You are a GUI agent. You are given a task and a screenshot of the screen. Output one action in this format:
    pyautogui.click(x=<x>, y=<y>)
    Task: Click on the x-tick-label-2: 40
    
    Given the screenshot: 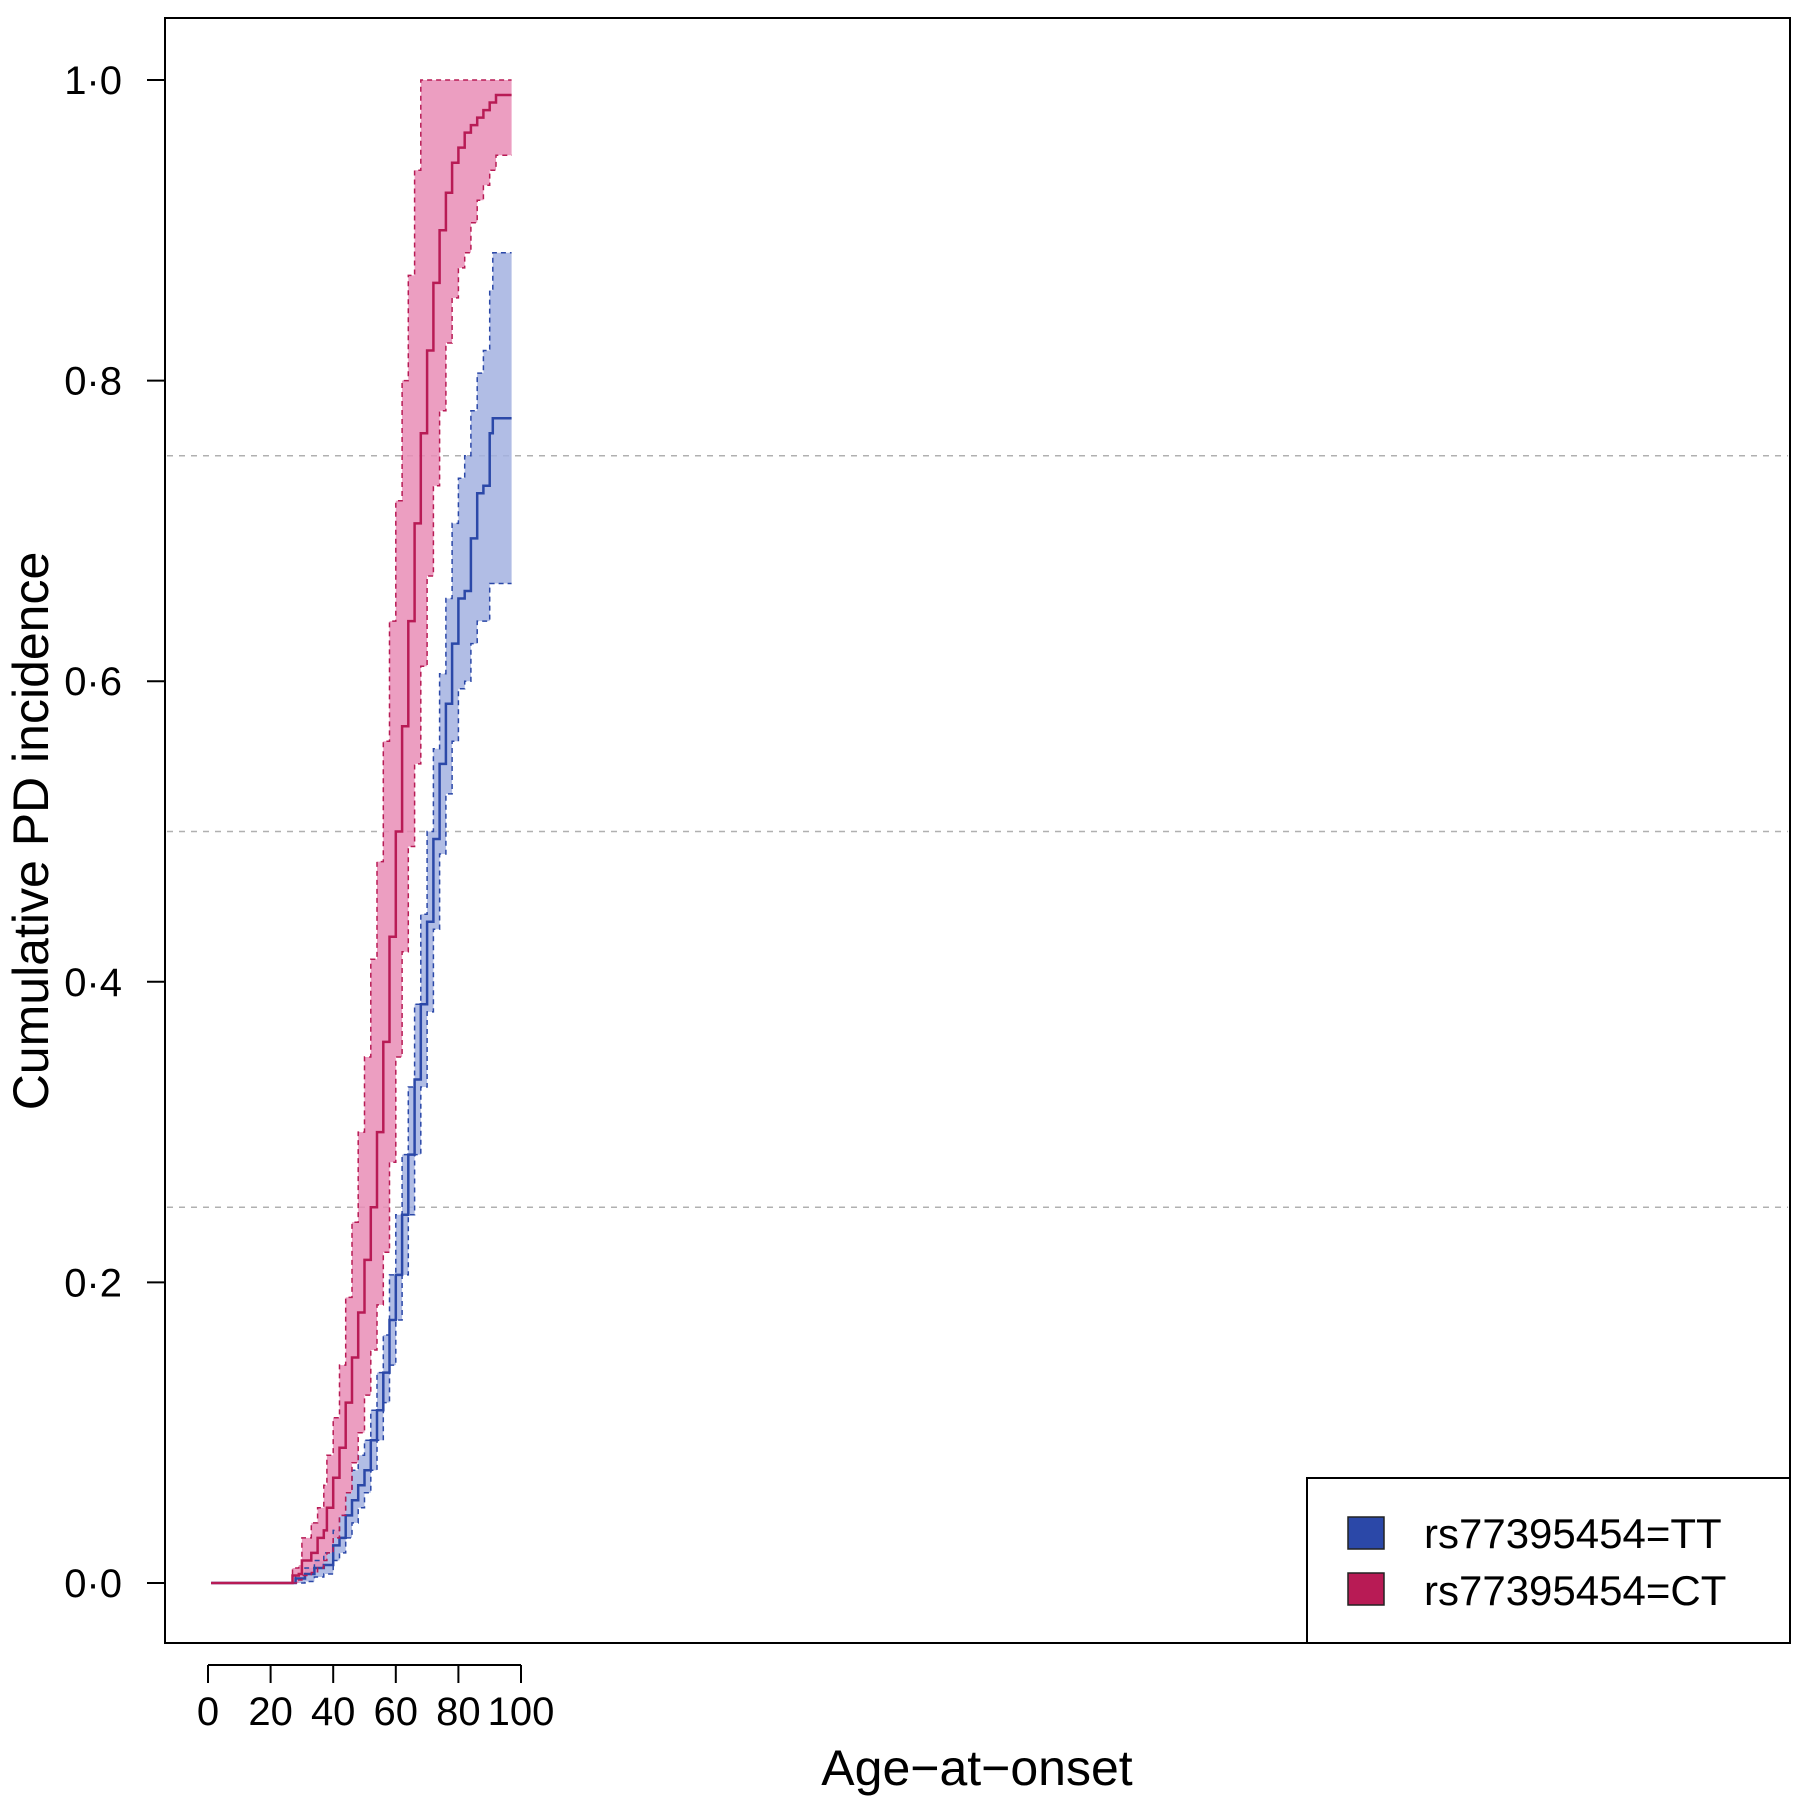 What is the action you would take?
    pyautogui.click(x=333, y=1712)
    